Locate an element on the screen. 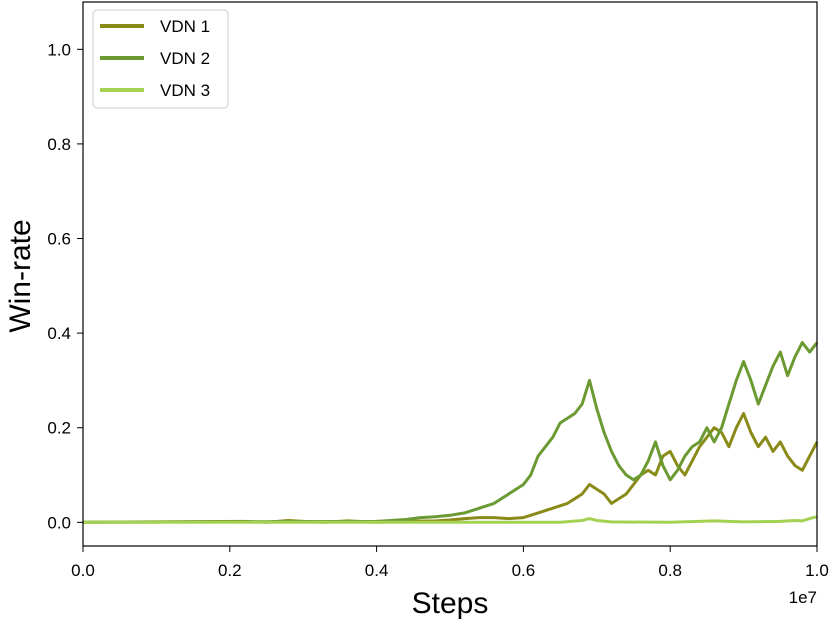 This screenshot has height=621, width=831. y-tick-label: 0.6 is located at coordinates (59, 239).